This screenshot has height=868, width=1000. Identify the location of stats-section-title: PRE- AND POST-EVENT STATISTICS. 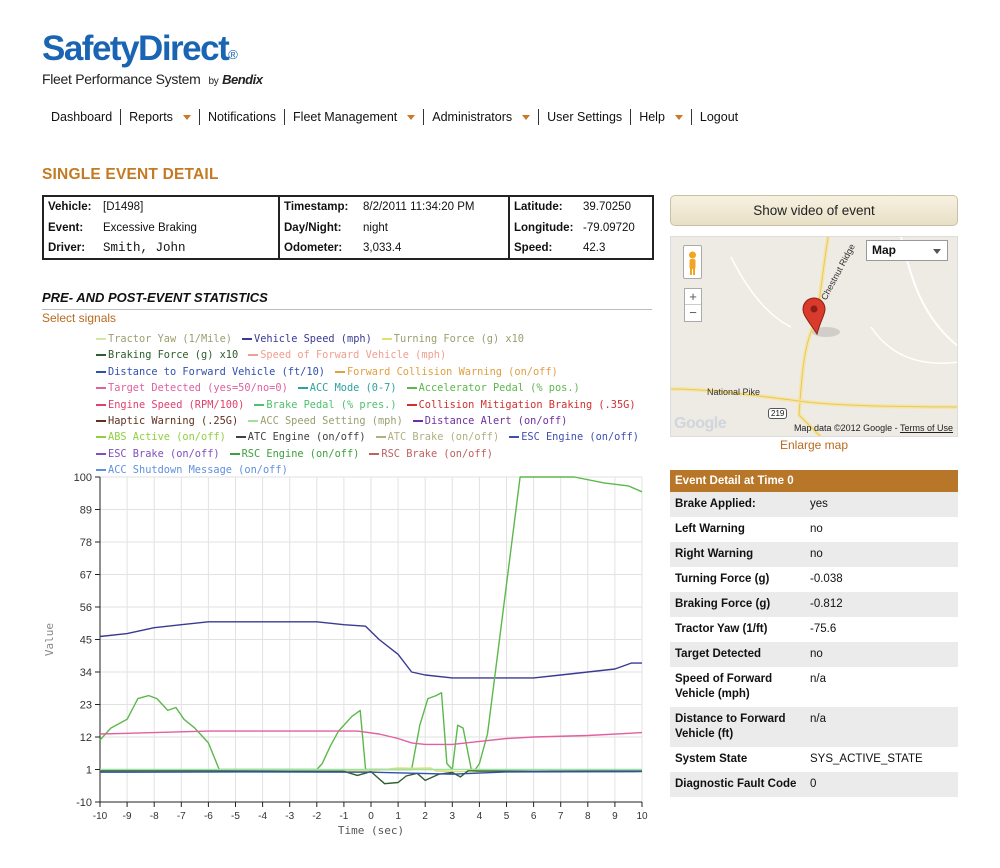
(347, 300).